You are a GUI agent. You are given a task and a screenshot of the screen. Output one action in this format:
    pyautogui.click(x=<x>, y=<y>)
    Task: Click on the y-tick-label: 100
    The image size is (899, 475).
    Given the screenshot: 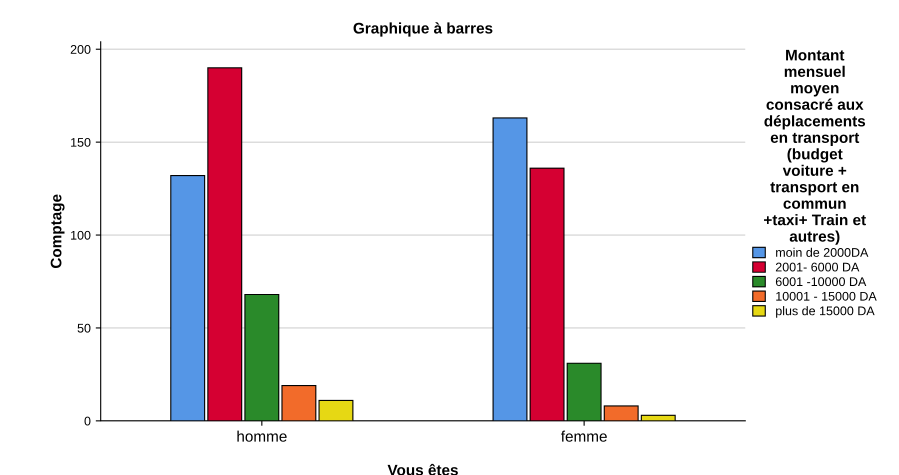 What is the action you would take?
    pyautogui.click(x=80, y=235)
    